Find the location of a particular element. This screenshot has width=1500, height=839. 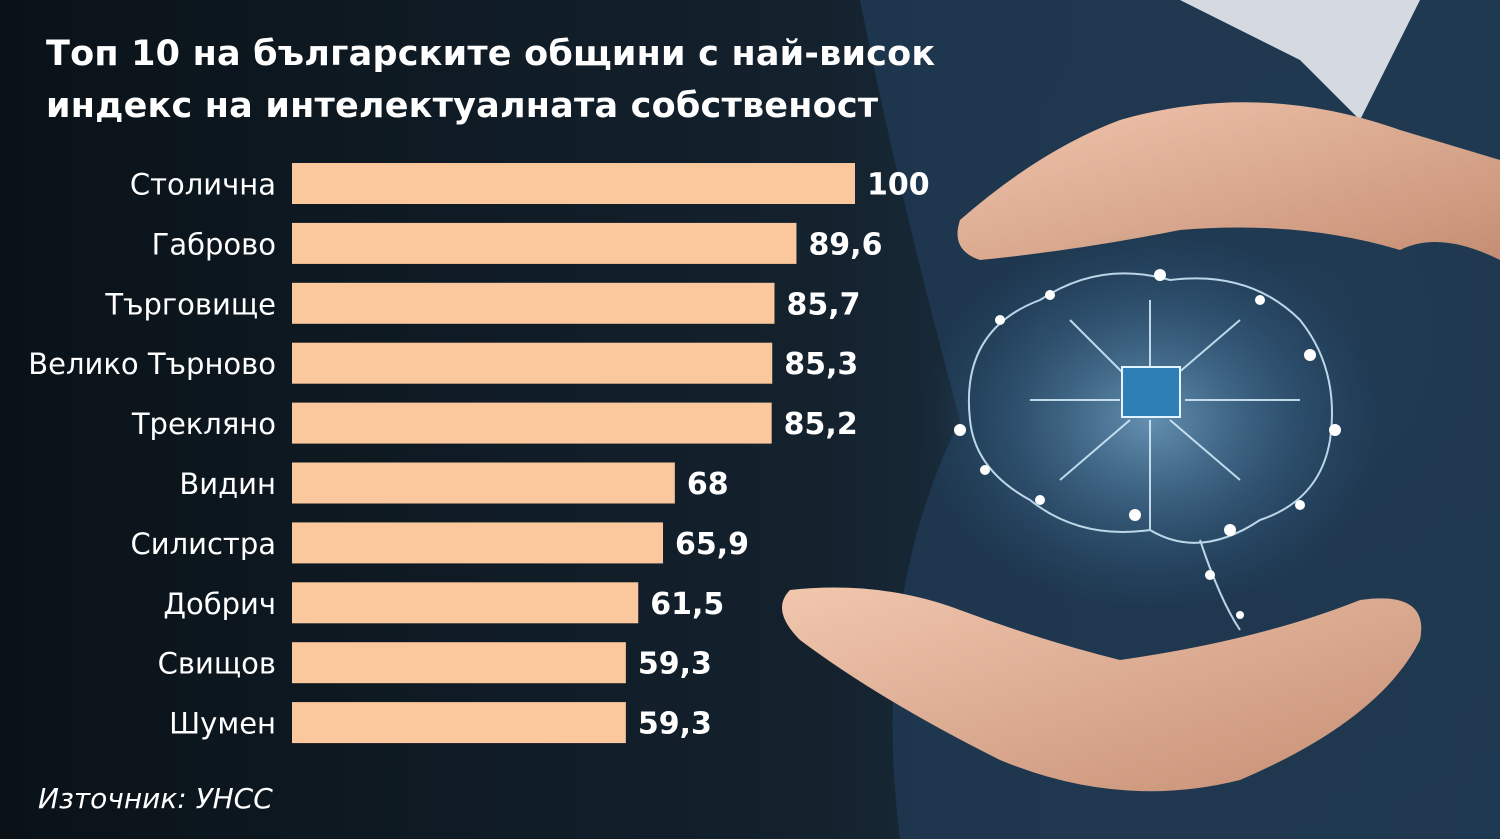

value-label: 65,9 is located at coordinates (712, 544).